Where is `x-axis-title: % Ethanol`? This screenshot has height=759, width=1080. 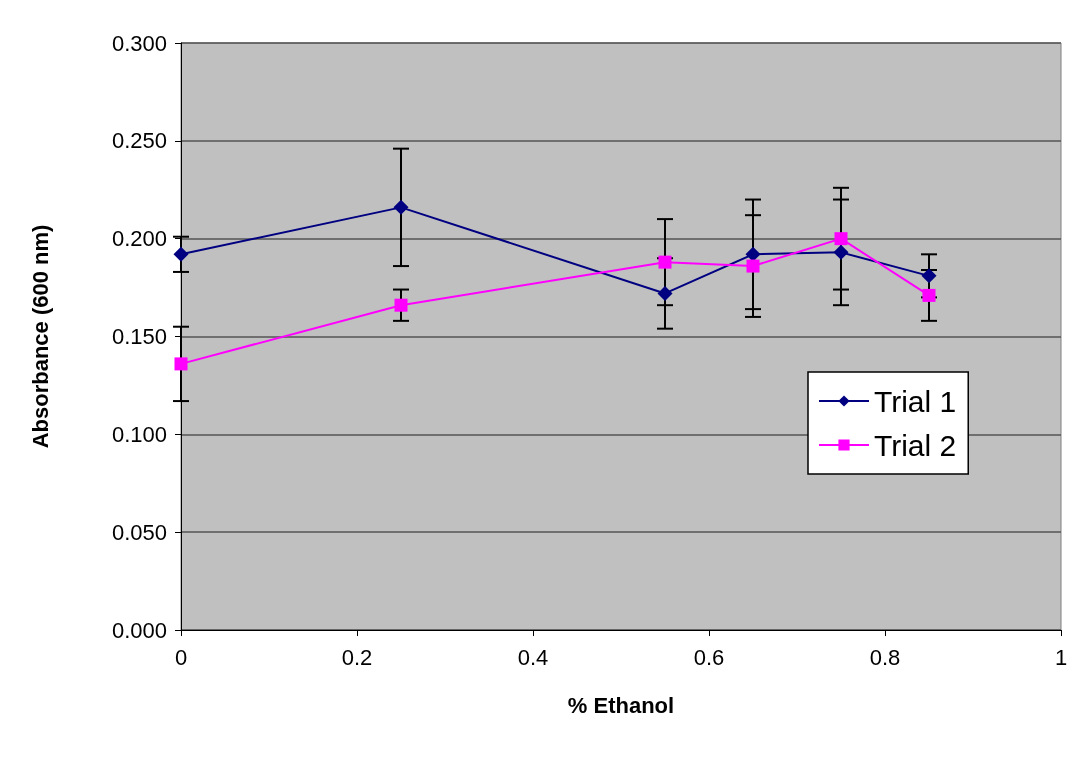 x-axis-title: % Ethanol is located at coordinates (621, 705).